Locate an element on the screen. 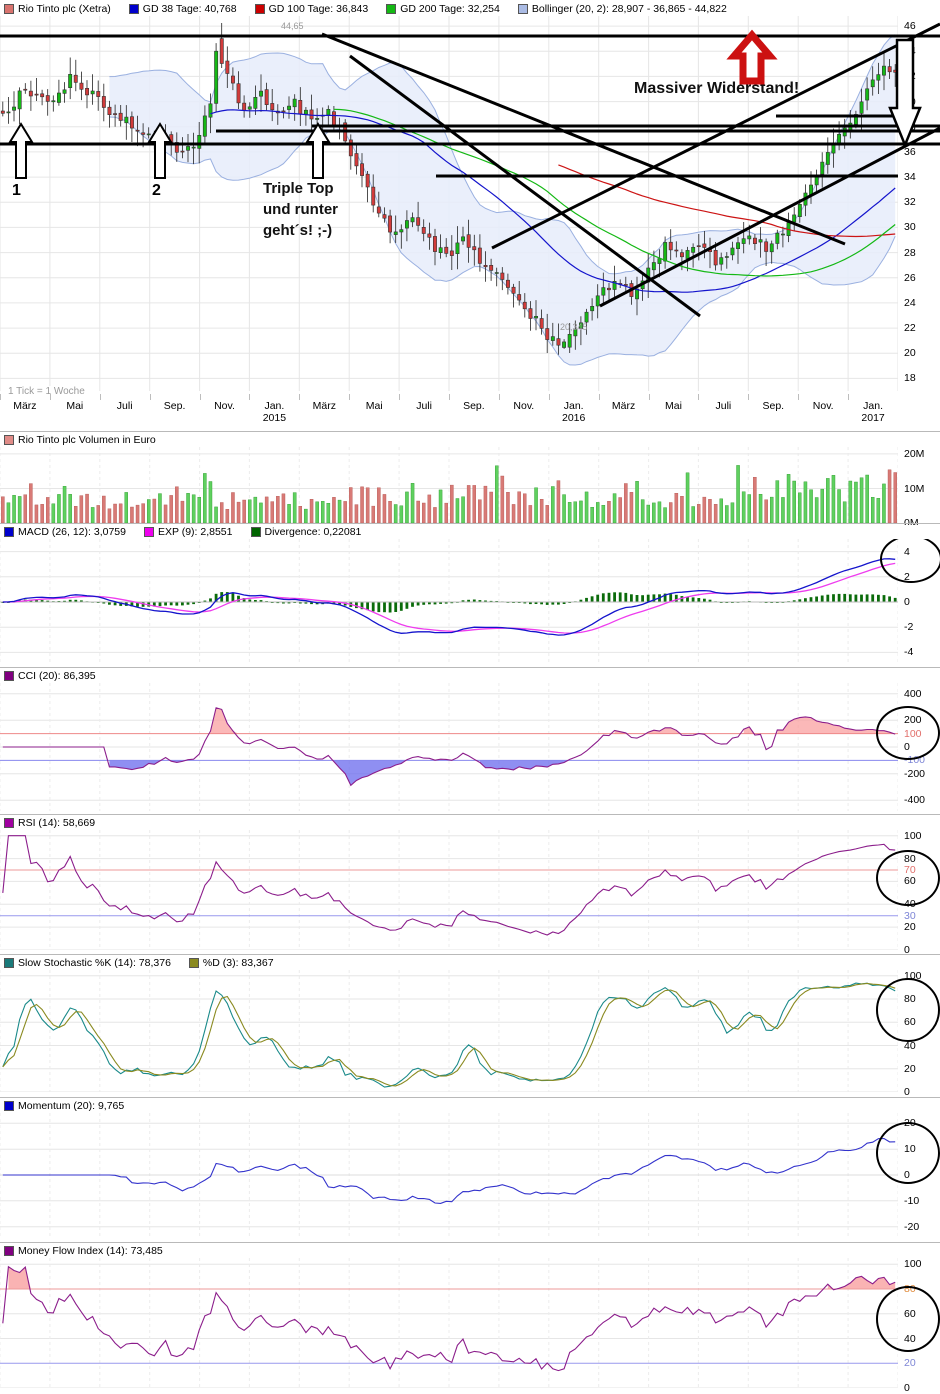  legend-entry-gd100: GD 100 Tage: 36,843 is located at coordinates (311, 9).